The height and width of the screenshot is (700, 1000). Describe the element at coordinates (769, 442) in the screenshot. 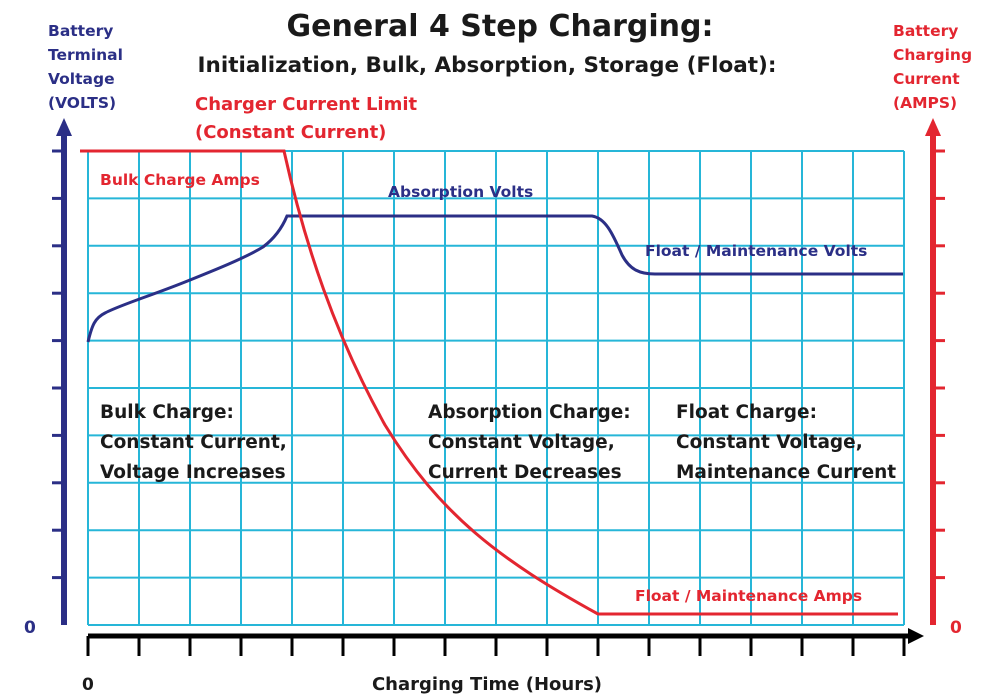

I see `float-stage-line: Constant Voltage,` at that location.